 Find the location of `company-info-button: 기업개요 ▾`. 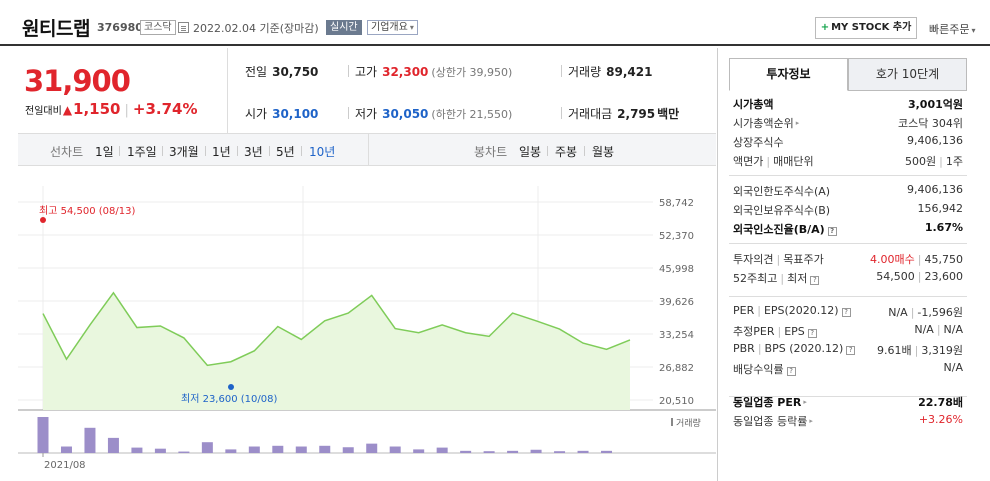

company-info-button: 기업개요 ▾ is located at coordinates (392, 27).